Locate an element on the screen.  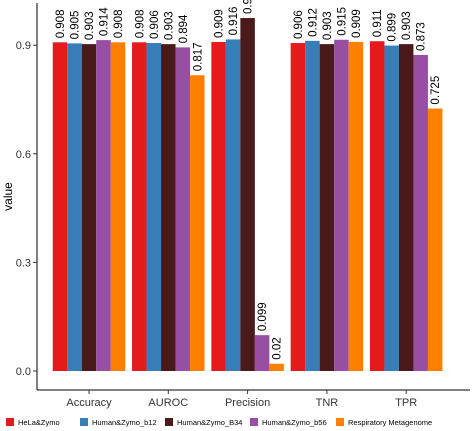
data-label: 0.914 is located at coordinates (105, 21).